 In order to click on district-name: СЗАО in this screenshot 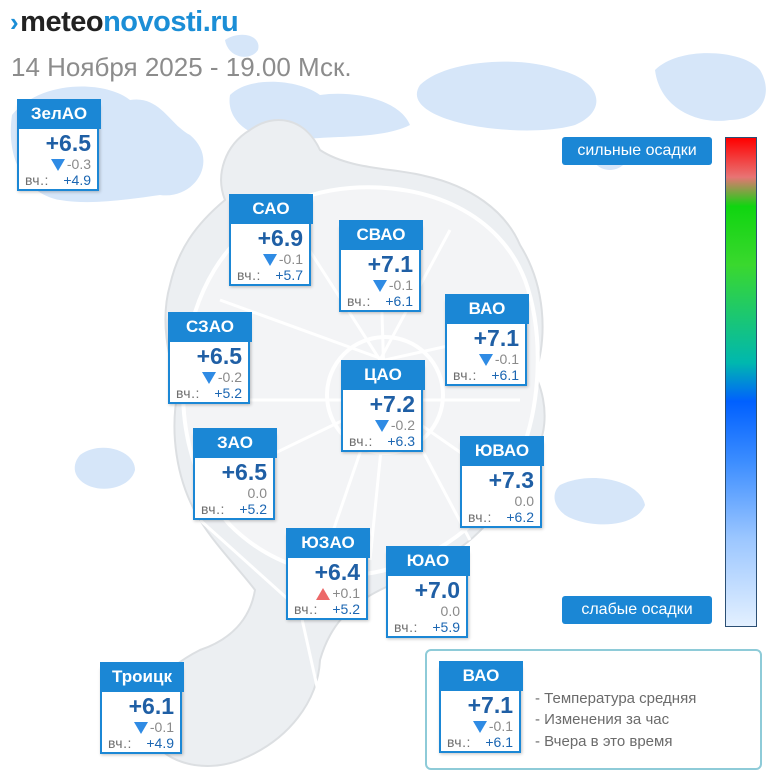, I will do `click(210, 327)`.